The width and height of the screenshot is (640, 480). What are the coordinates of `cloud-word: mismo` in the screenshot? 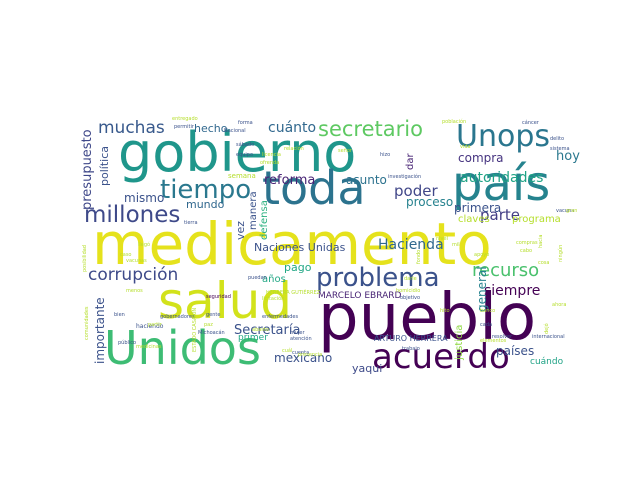 It's located at (144, 198).